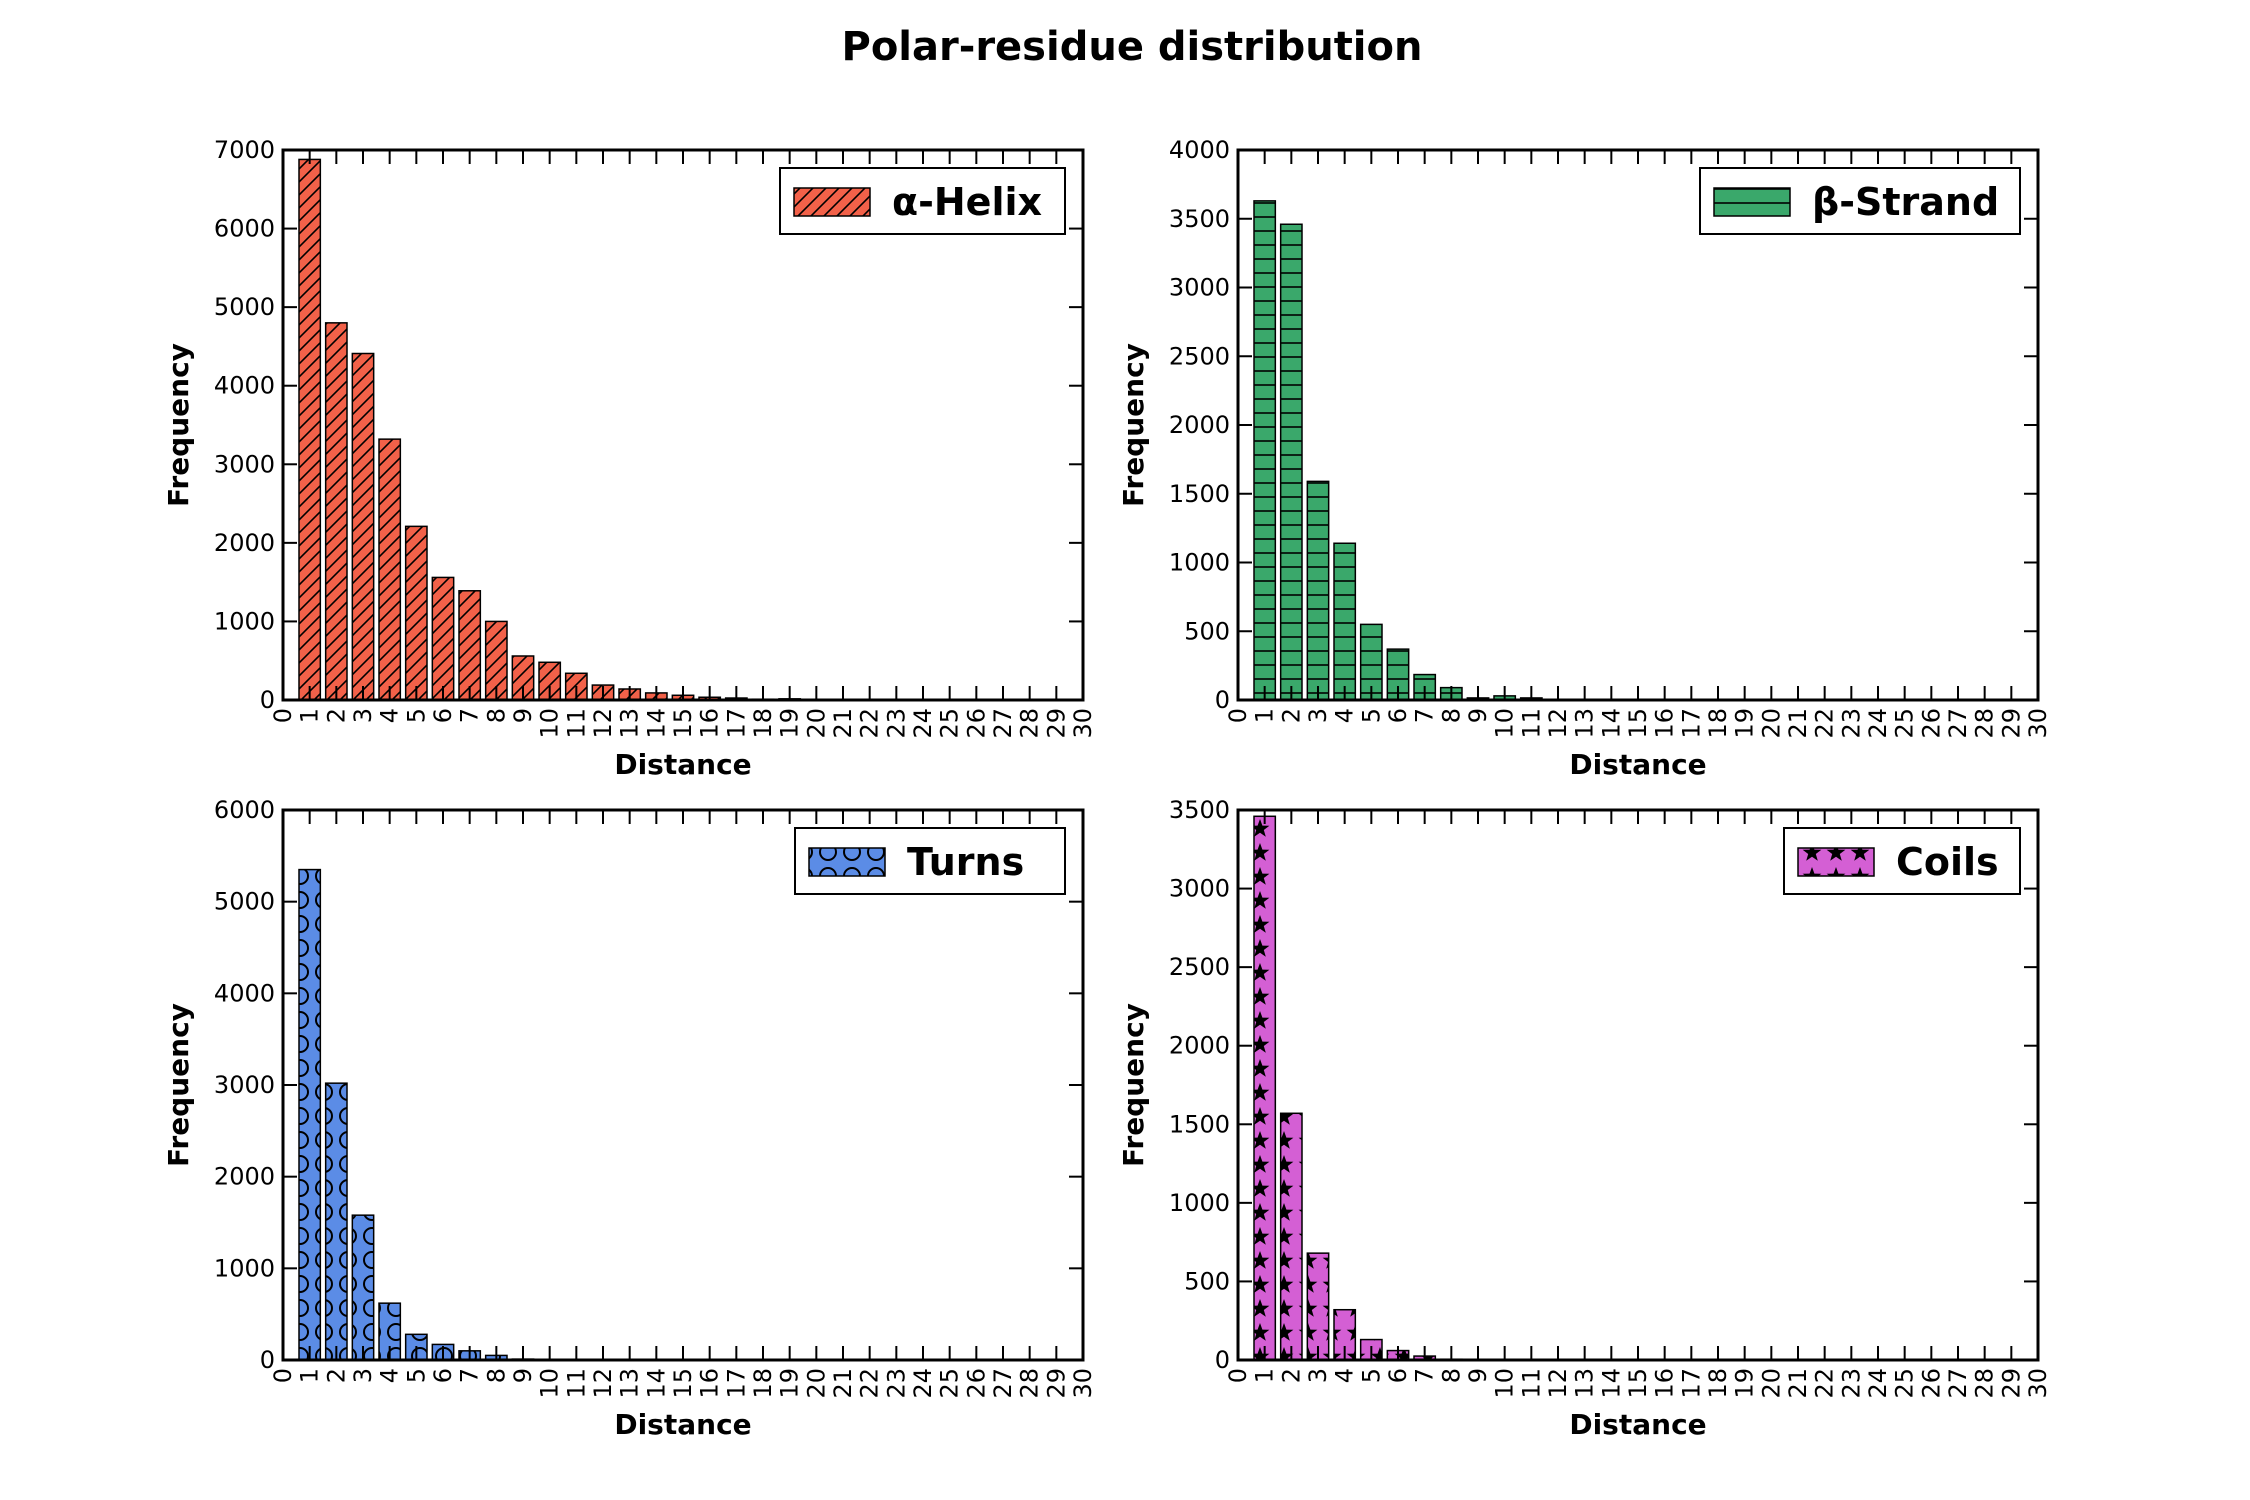 This screenshot has width=2250, height=1500. I want to click on y-tick-label: 500, so click(1207, 631).